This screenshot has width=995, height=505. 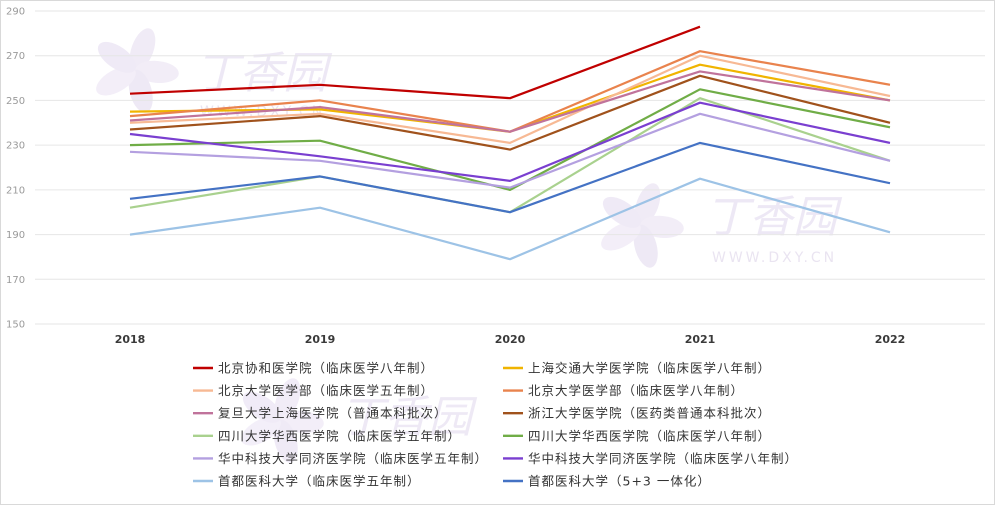 What do you see at coordinates (636, 390) in the screenshot?
I see `legend-label: 北京大学医学部（临床医学八年制）` at bounding box center [636, 390].